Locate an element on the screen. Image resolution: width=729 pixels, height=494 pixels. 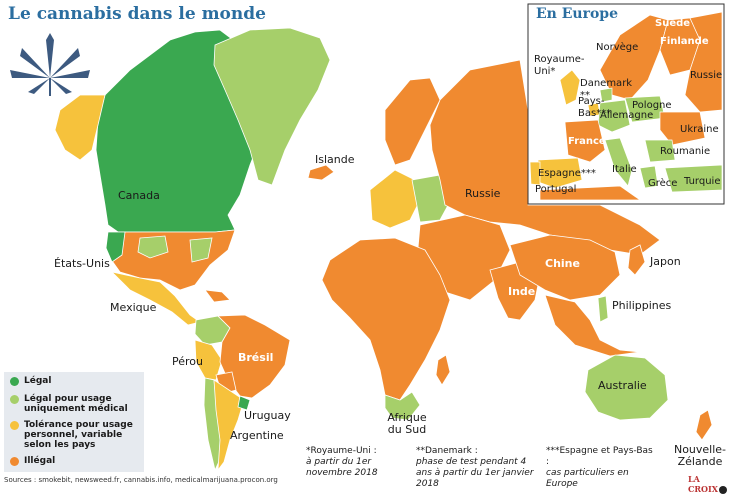
inset-label-finlande: Finlande is located at coordinates (684, 41).